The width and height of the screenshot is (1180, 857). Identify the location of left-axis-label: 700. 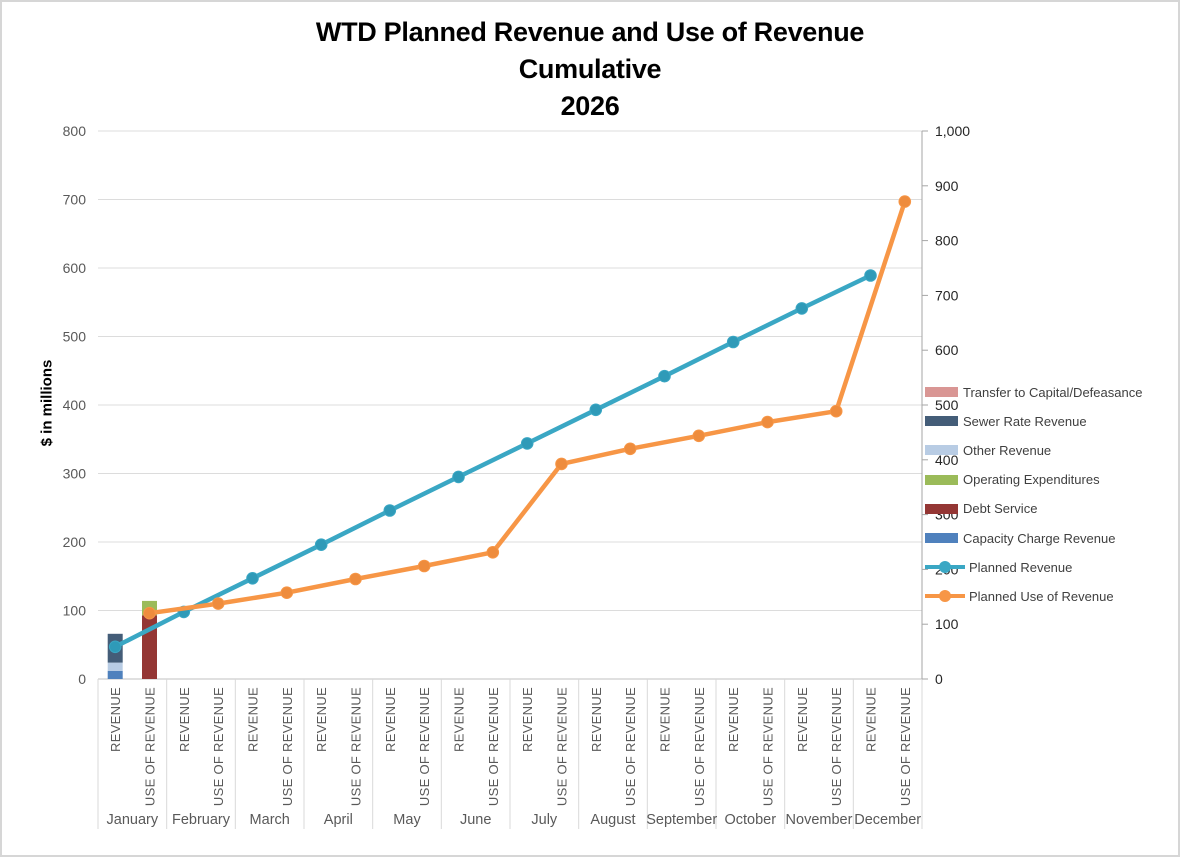
(75, 200).